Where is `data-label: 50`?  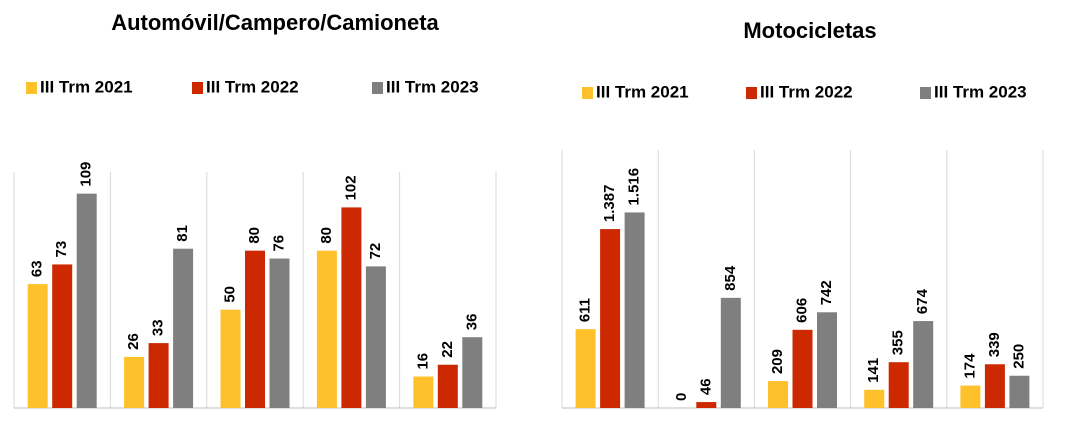
data-label: 50 is located at coordinates (229, 294).